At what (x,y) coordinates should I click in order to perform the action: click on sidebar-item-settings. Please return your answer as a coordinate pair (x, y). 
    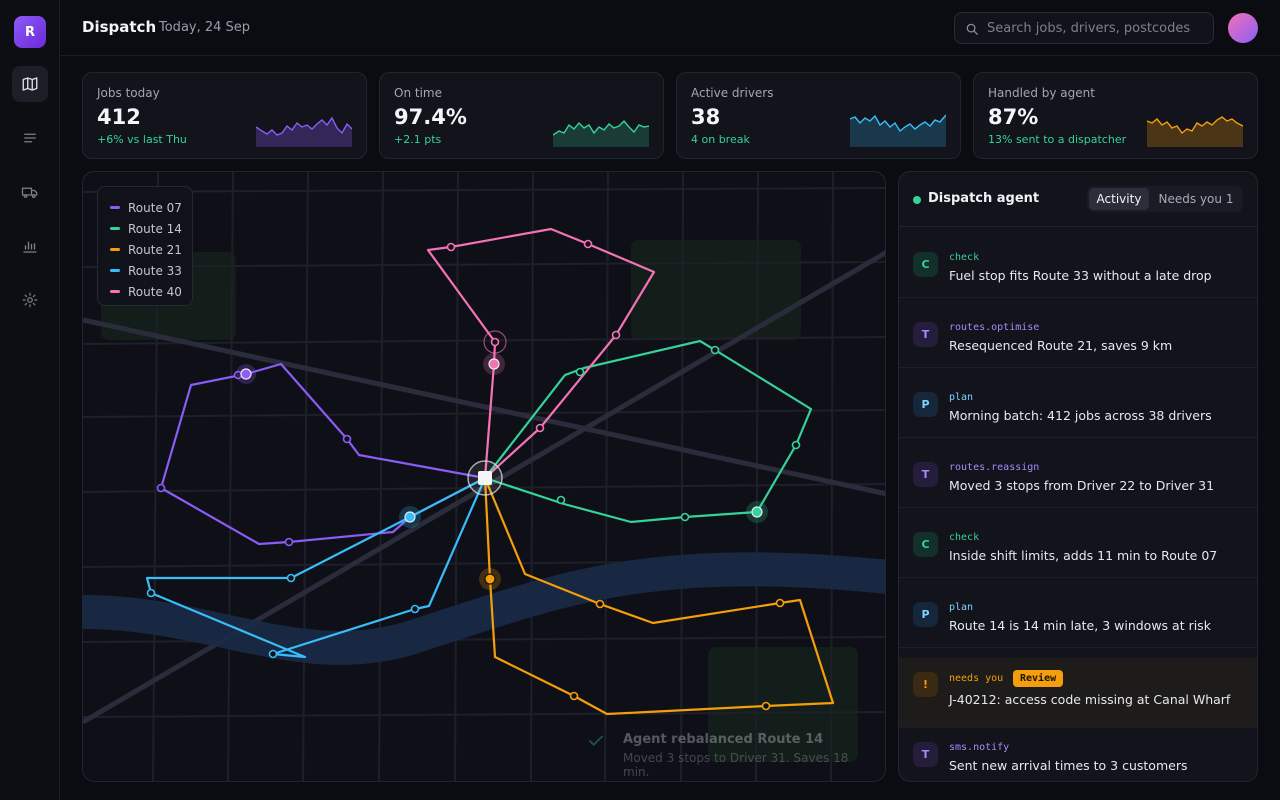
    Looking at the image, I should click on (30, 300).